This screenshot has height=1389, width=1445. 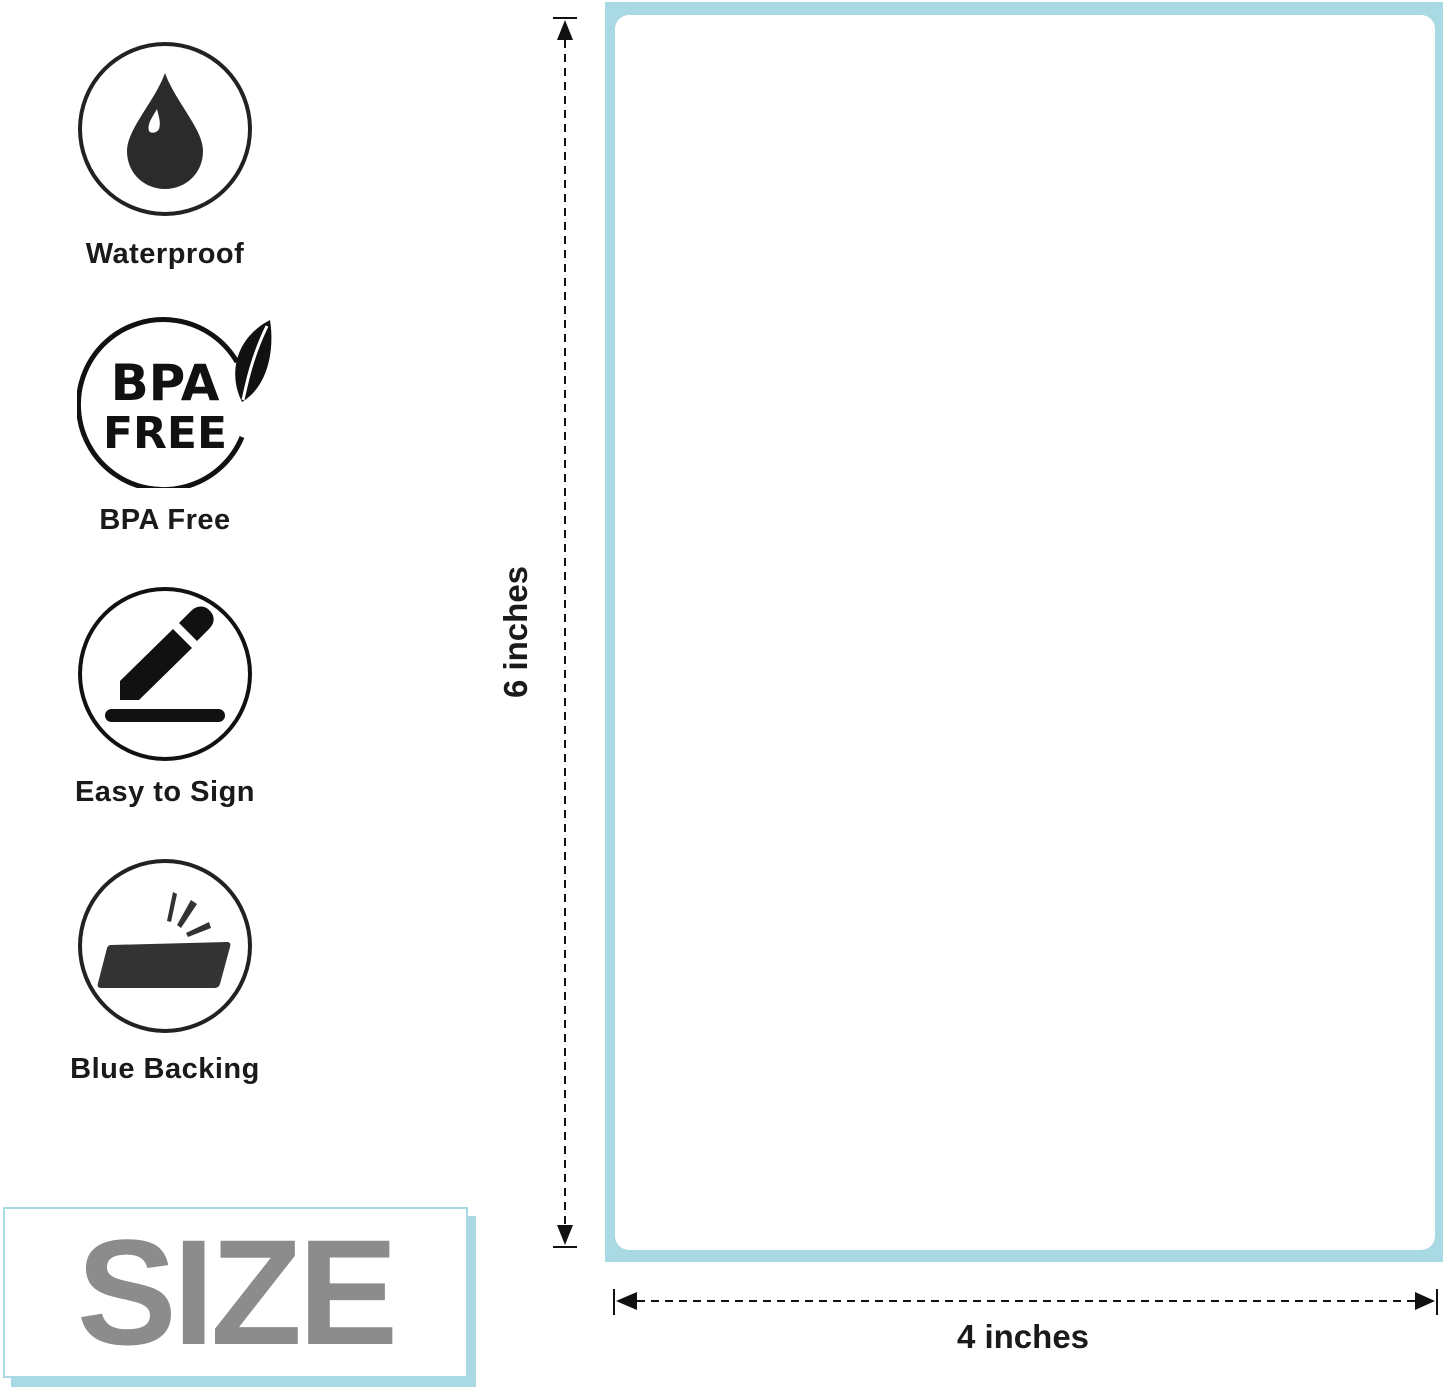 I want to click on pencil-sign-icon, so click(x=165, y=674).